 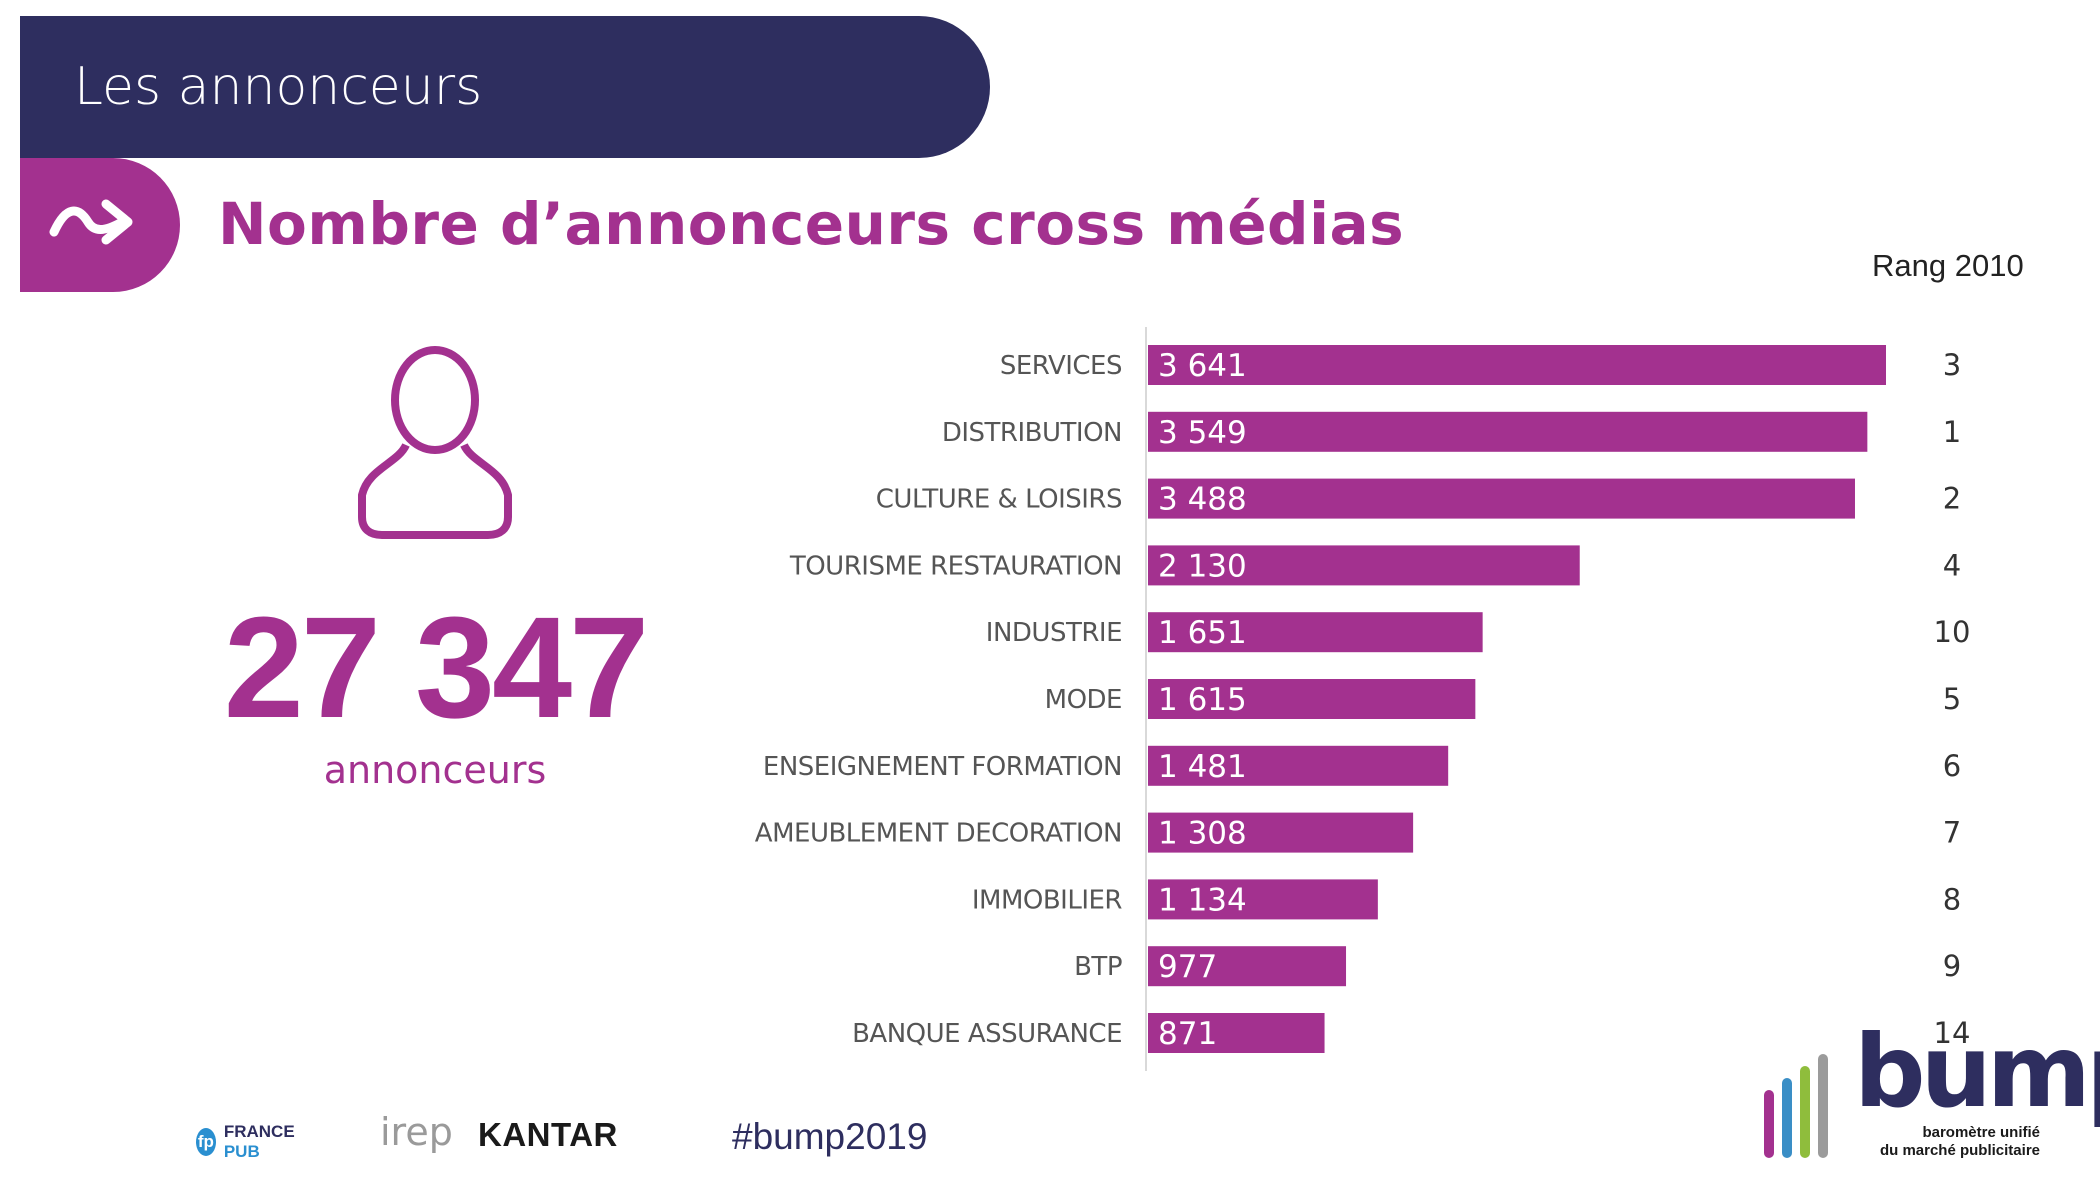 What do you see at coordinates (278, 87) in the screenshot?
I see `header-title: Les annonceurs` at bounding box center [278, 87].